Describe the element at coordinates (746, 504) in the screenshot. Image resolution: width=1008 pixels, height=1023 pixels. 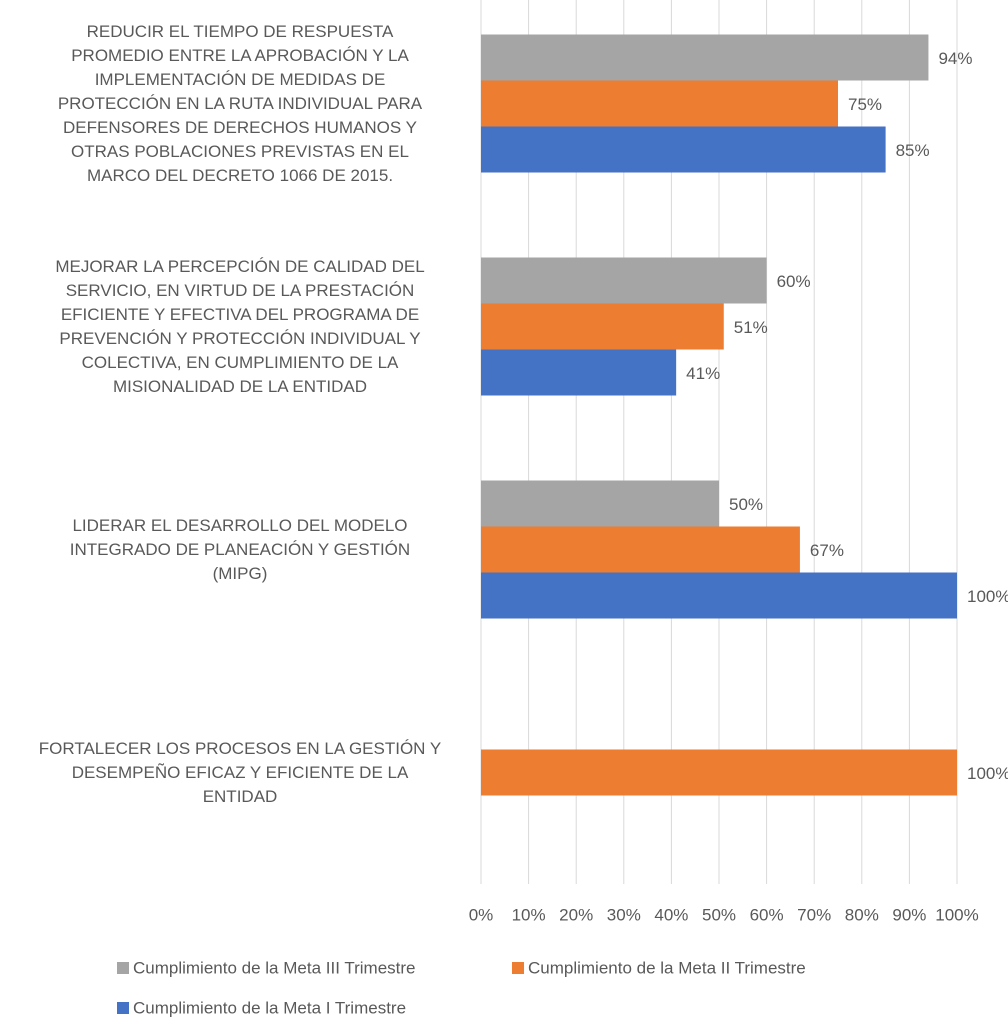
I see `data-label: 50%` at that location.